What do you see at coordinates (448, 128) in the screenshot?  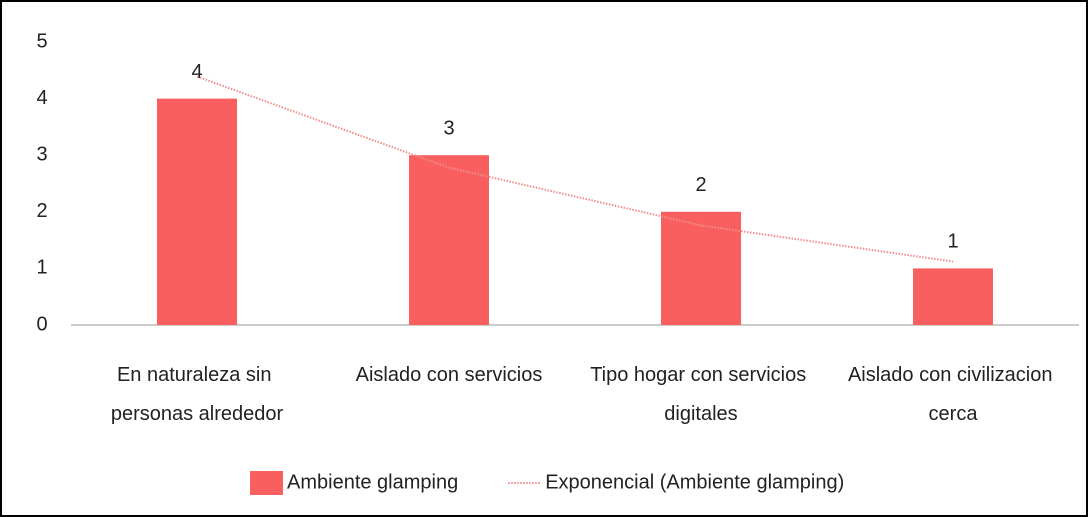 I see `data-label: 3` at bounding box center [448, 128].